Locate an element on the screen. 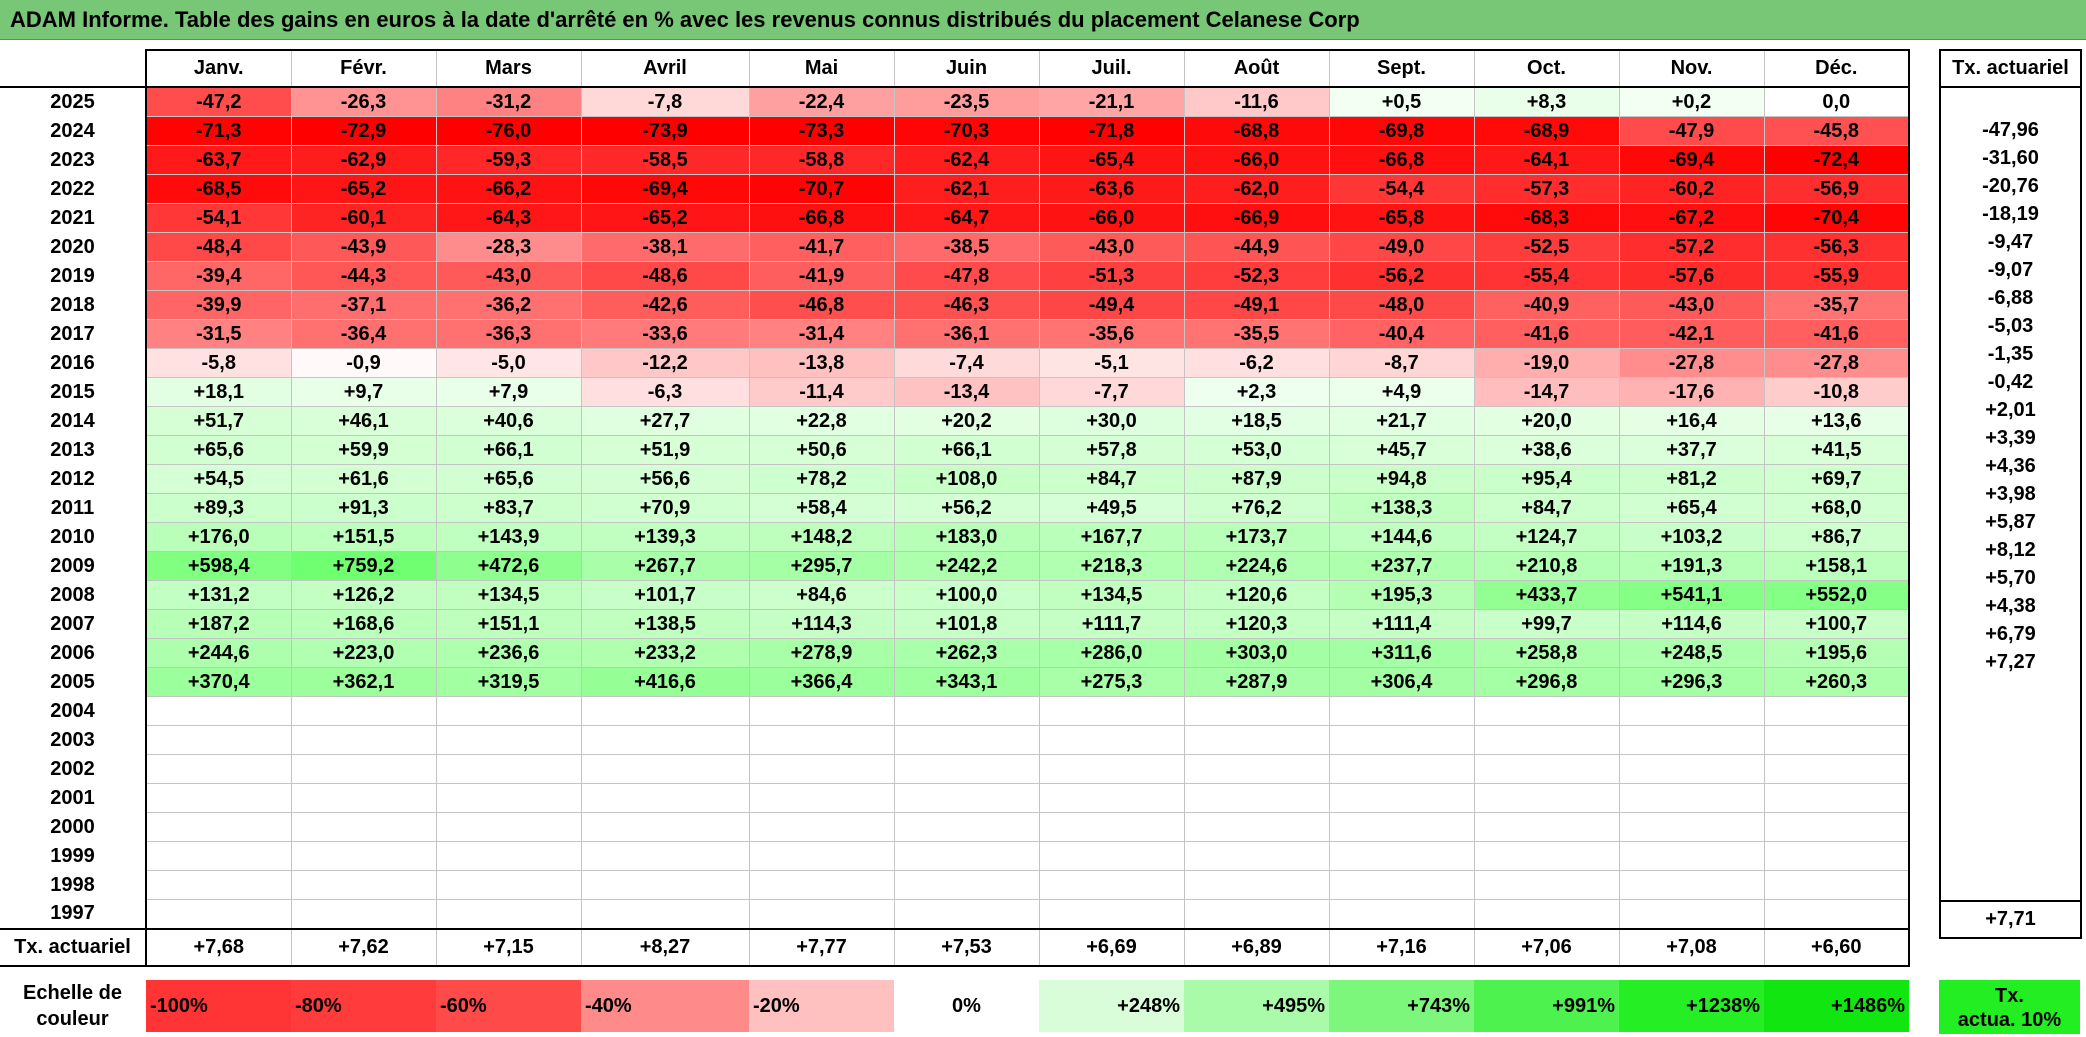 Image resolution: width=2086 pixels, height=1037 pixels. gain-cell: +83,7 is located at coordinates (508, 508).